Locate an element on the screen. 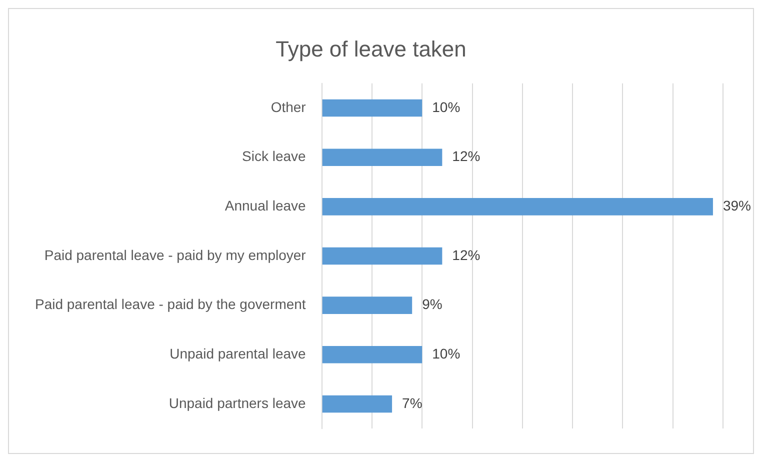 This screenshot has height=460, width=762. y-tick-label: Other is located at coordinates (288, 106).